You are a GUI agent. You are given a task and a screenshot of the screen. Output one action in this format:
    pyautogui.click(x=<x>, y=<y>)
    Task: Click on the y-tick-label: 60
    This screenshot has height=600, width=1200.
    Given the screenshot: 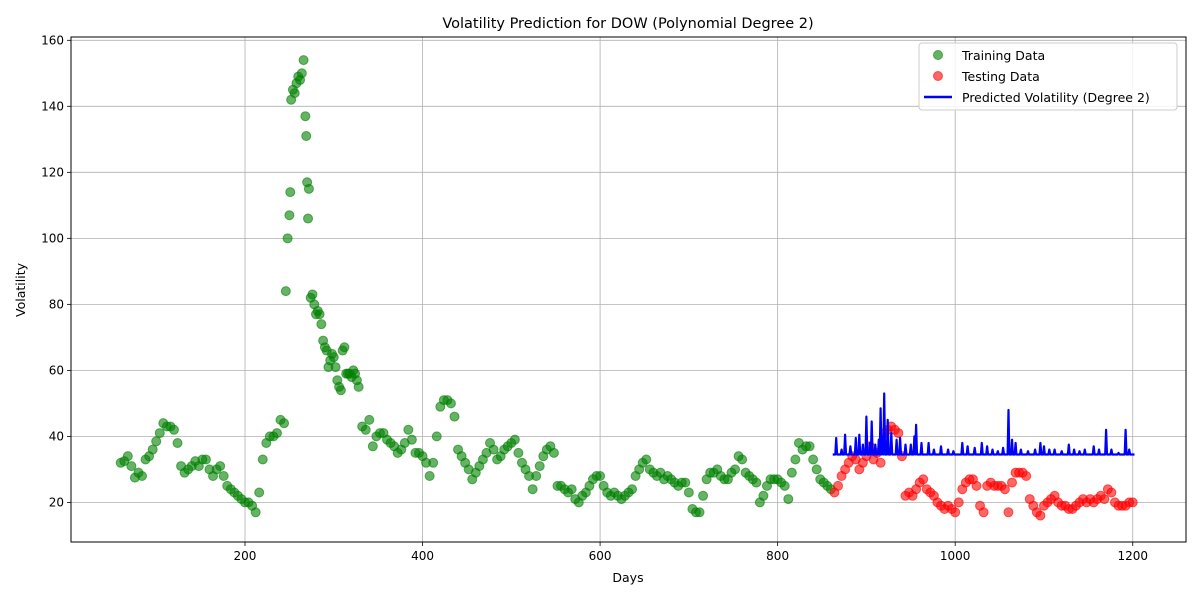 What is the action you would take?
    pyautogui.click(x=56, y=370)
    